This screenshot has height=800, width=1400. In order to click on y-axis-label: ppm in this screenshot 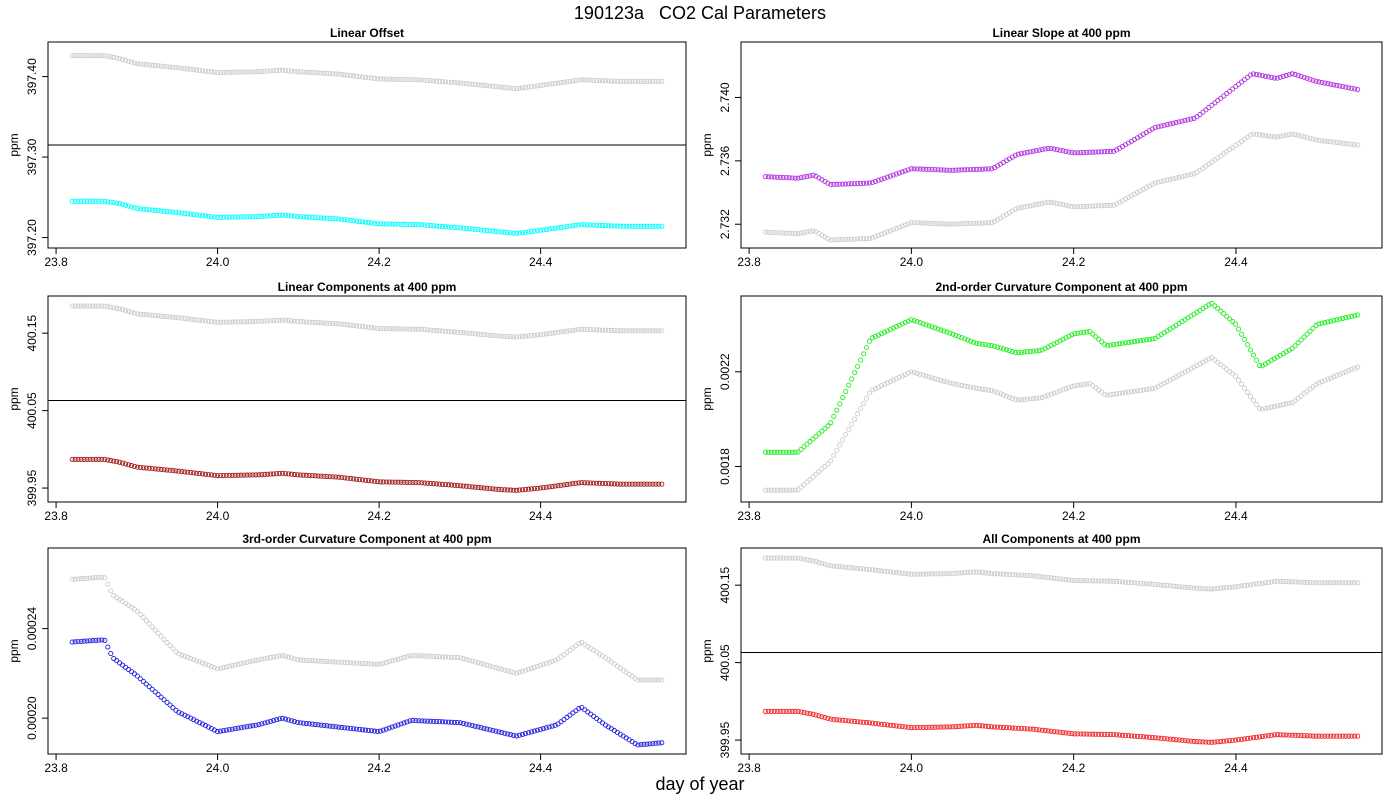, I will do `click(14, 650)`.